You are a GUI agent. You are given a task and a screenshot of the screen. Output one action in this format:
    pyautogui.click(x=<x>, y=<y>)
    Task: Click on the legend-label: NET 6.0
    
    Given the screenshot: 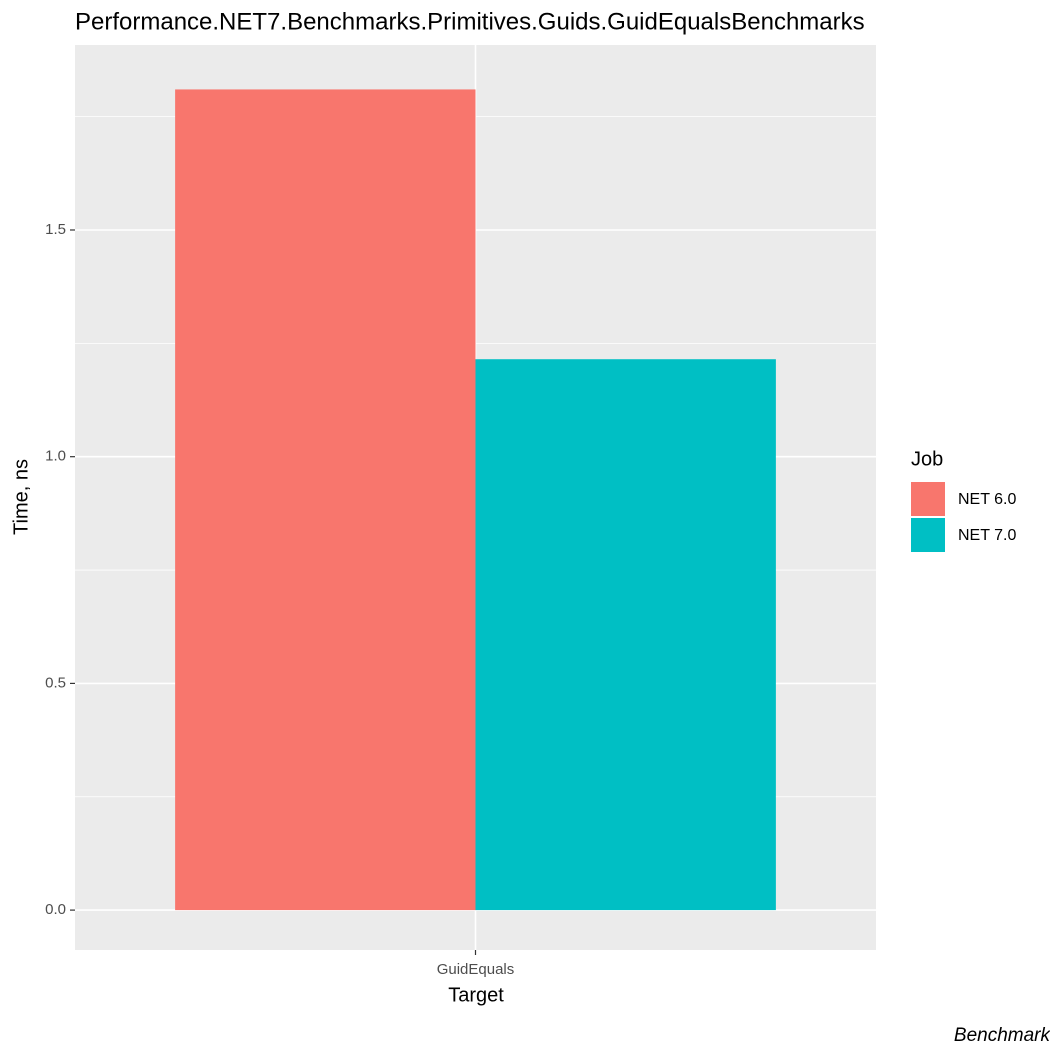 What is the action you would take?
    pyautogui.click(x=987, y=499)
    